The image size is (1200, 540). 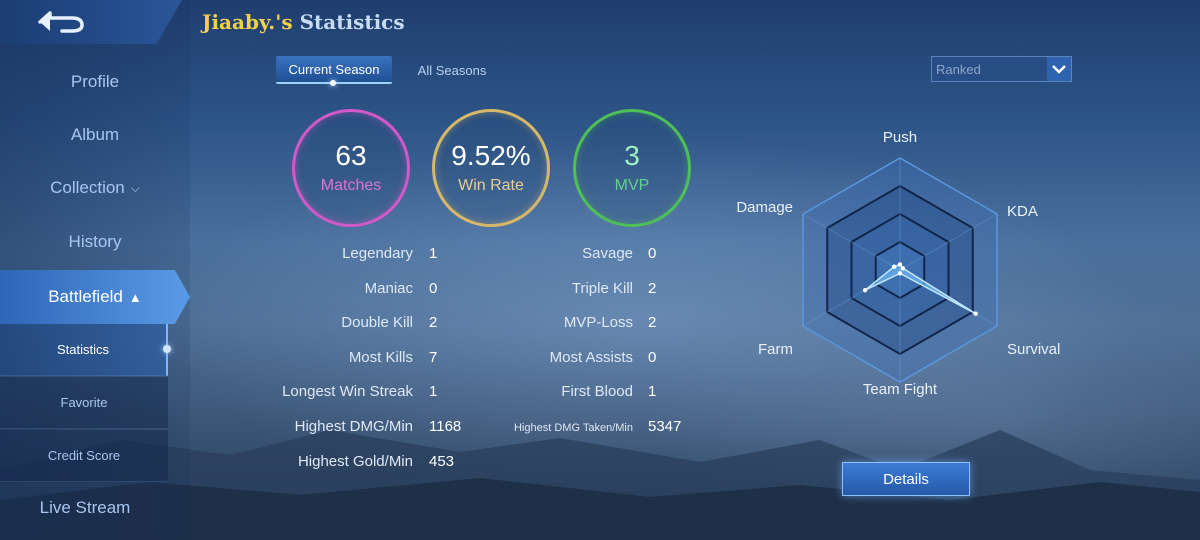 I want to click on back-button, so click(x=91, y=22).